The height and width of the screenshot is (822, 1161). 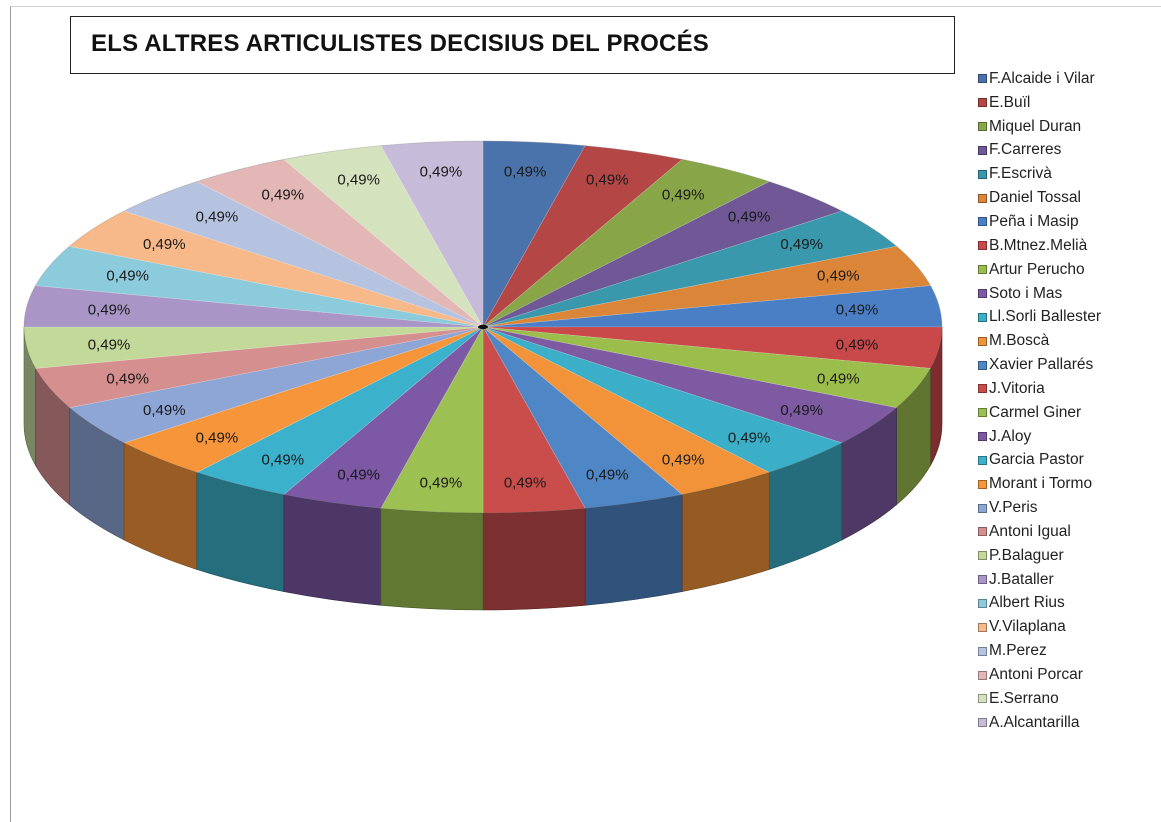 What do you see at coordinates (1068, 413) in the screenshot?
I see `legend-item: Carmel Giner` at bounding box center [1068, 413].